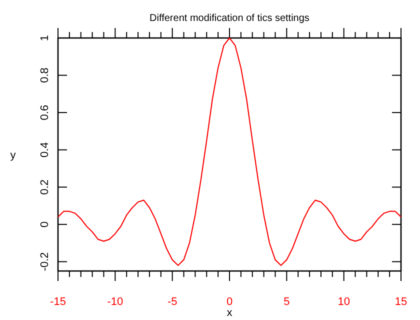  What do you see at coordinates (229, 302) in the screenshot?
I see `x-tick-label: 0` at bounding box center [229, 302].